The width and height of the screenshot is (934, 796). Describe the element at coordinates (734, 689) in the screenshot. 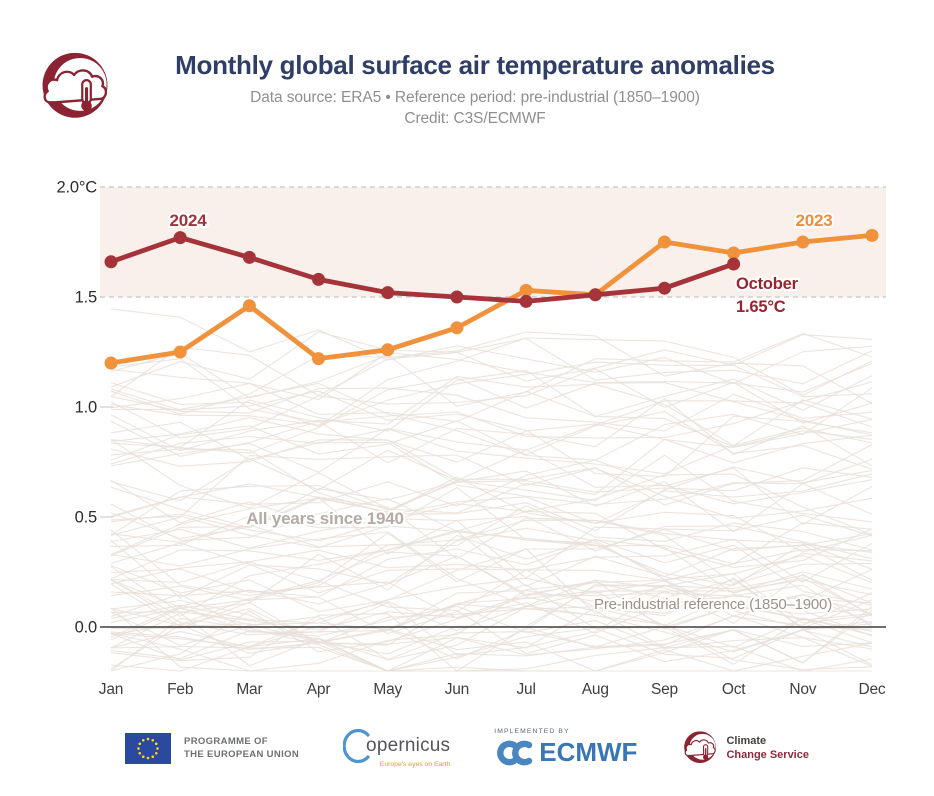

I see `month-label-Oct: Oct` at that location.